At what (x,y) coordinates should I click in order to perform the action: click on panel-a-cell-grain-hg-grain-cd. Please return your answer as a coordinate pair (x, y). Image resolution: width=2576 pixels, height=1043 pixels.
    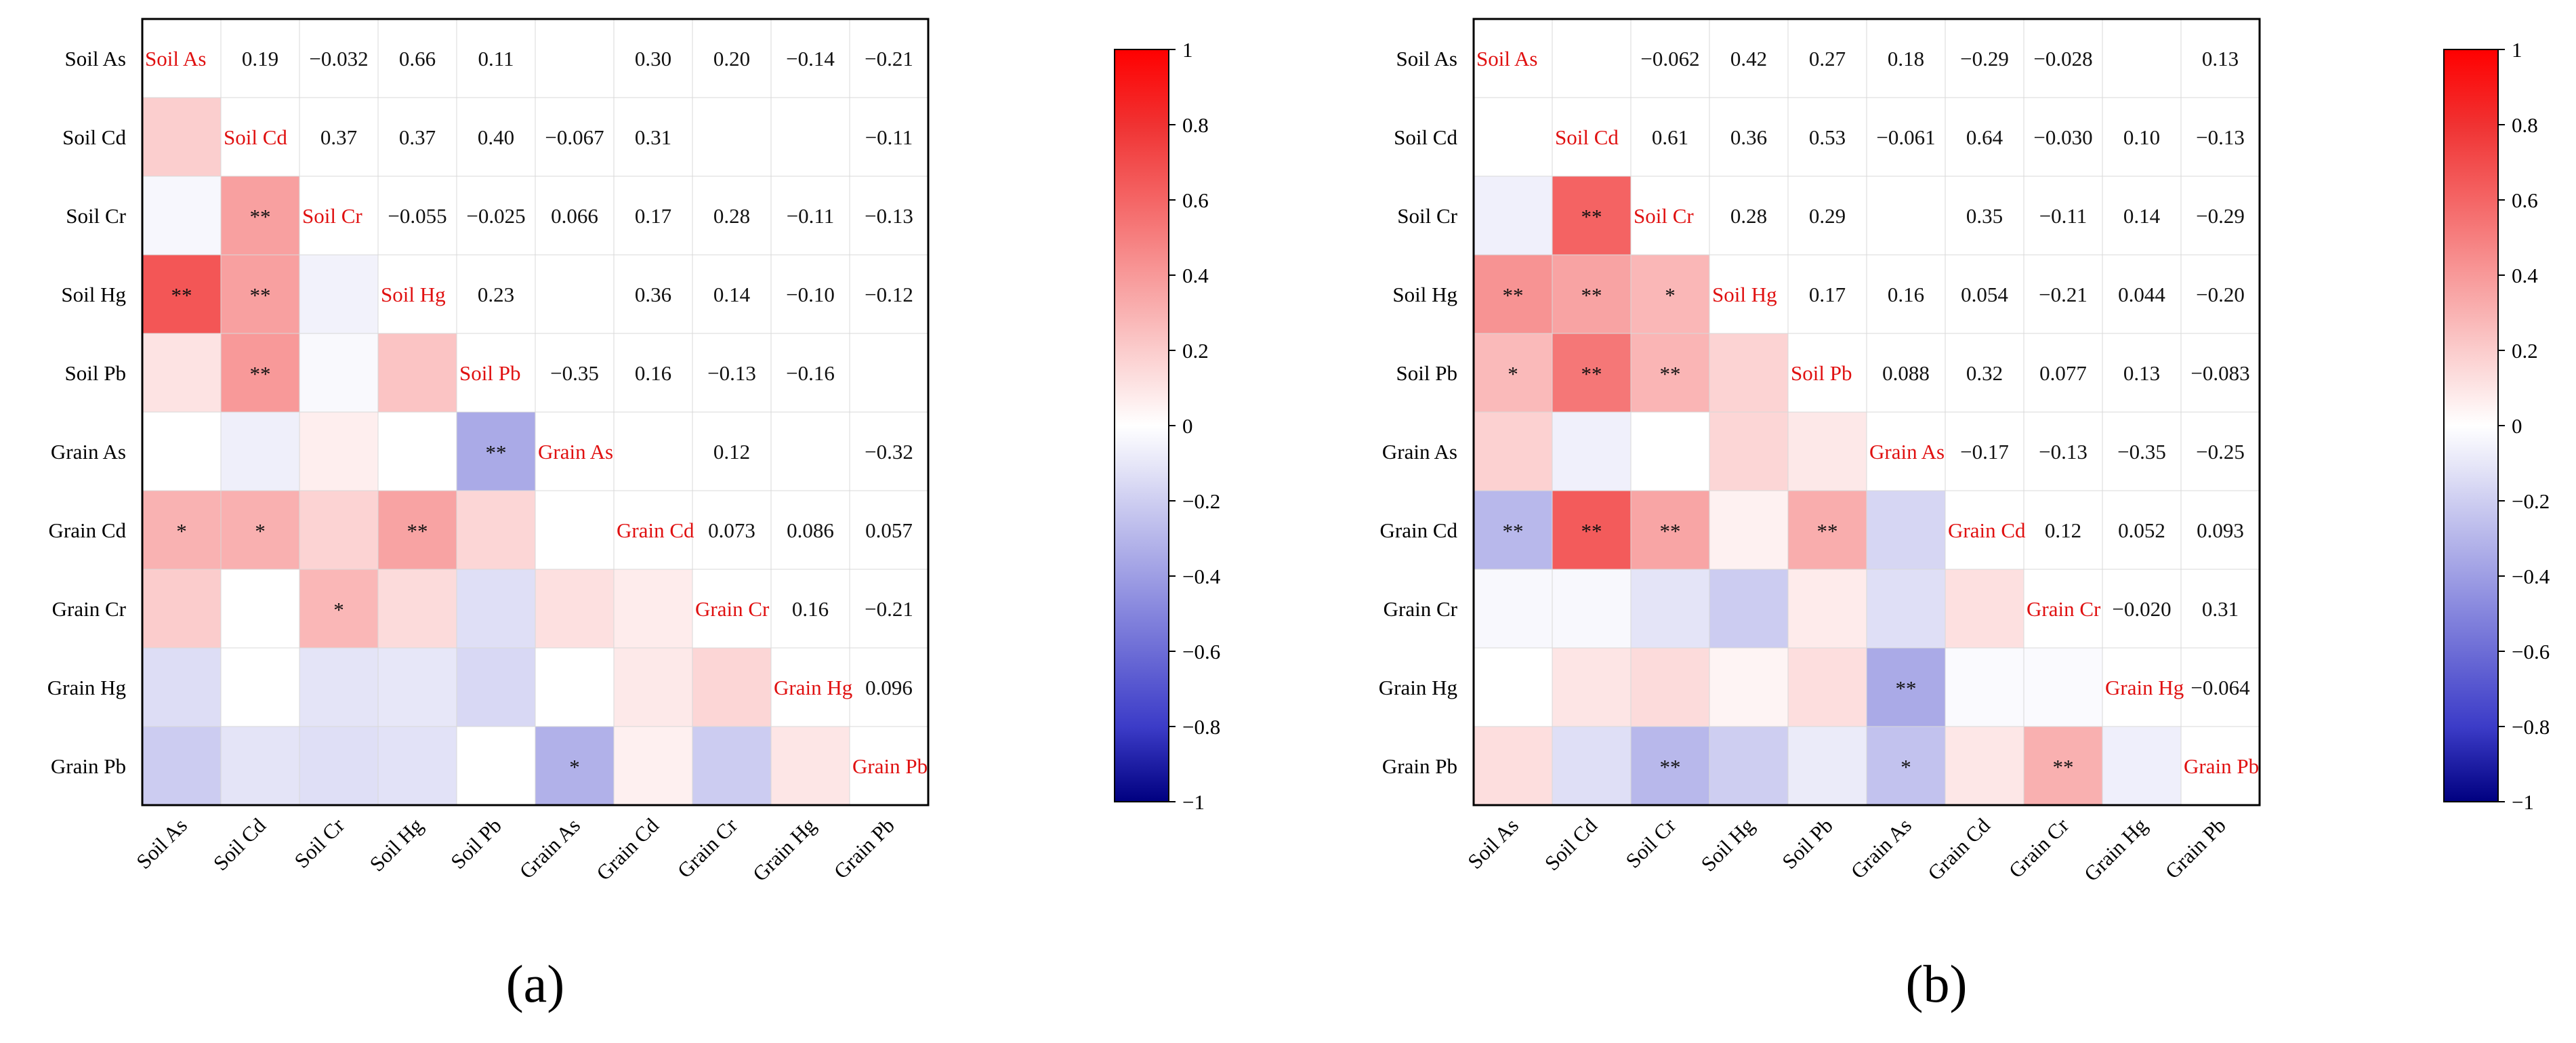
    Looking at the image, I should click on (653, 687).